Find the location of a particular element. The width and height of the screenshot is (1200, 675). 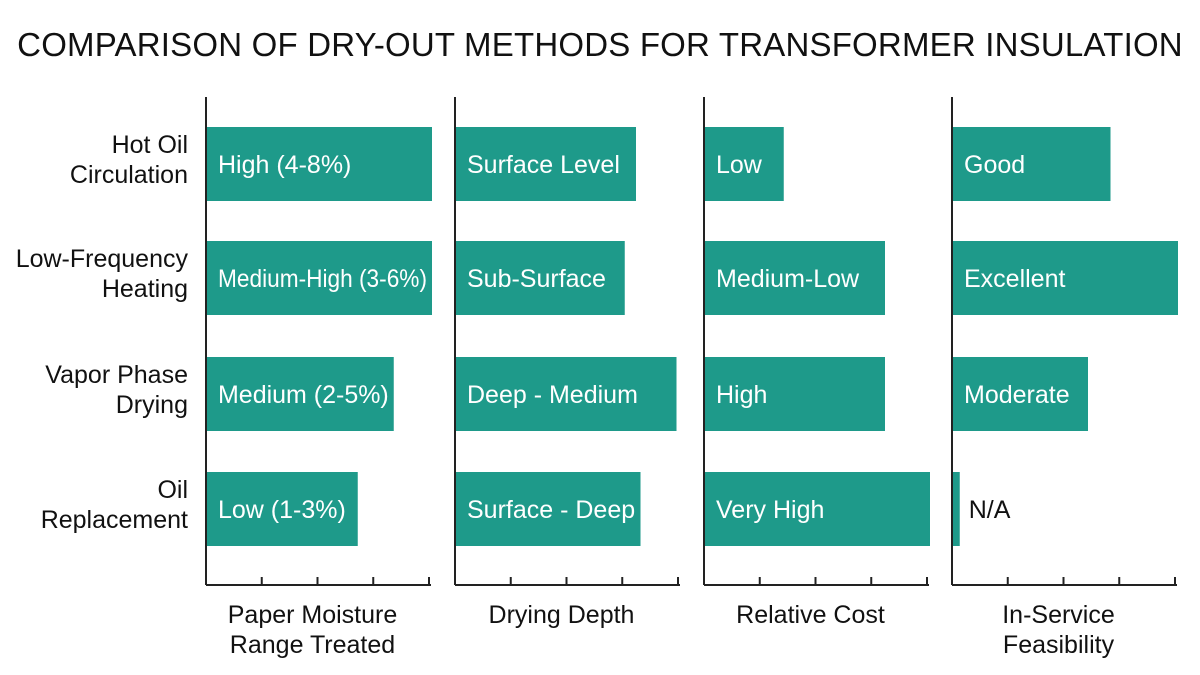

row-label: Oil Replacement is located at coordinates (114, 505).